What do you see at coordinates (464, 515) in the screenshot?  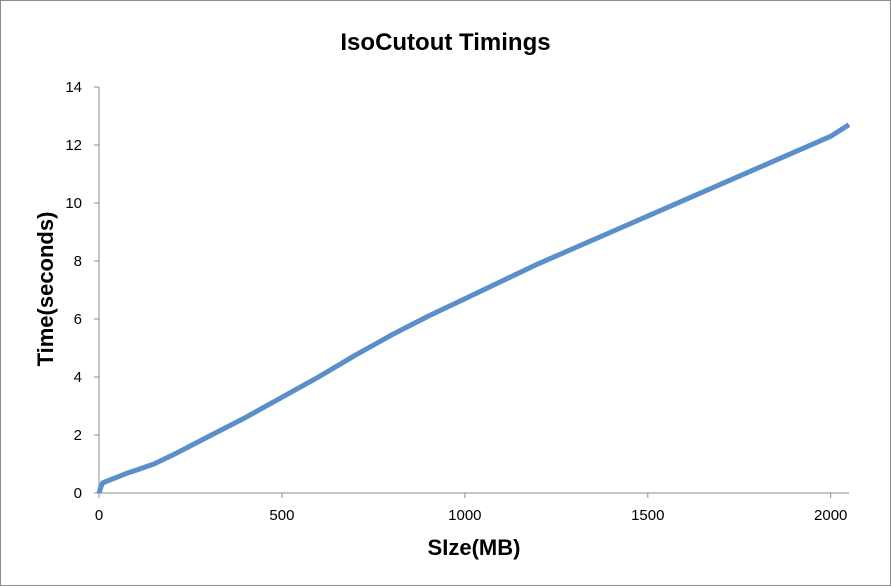 I see `x-tick-label: 1000` at bounding box center [464, 515].